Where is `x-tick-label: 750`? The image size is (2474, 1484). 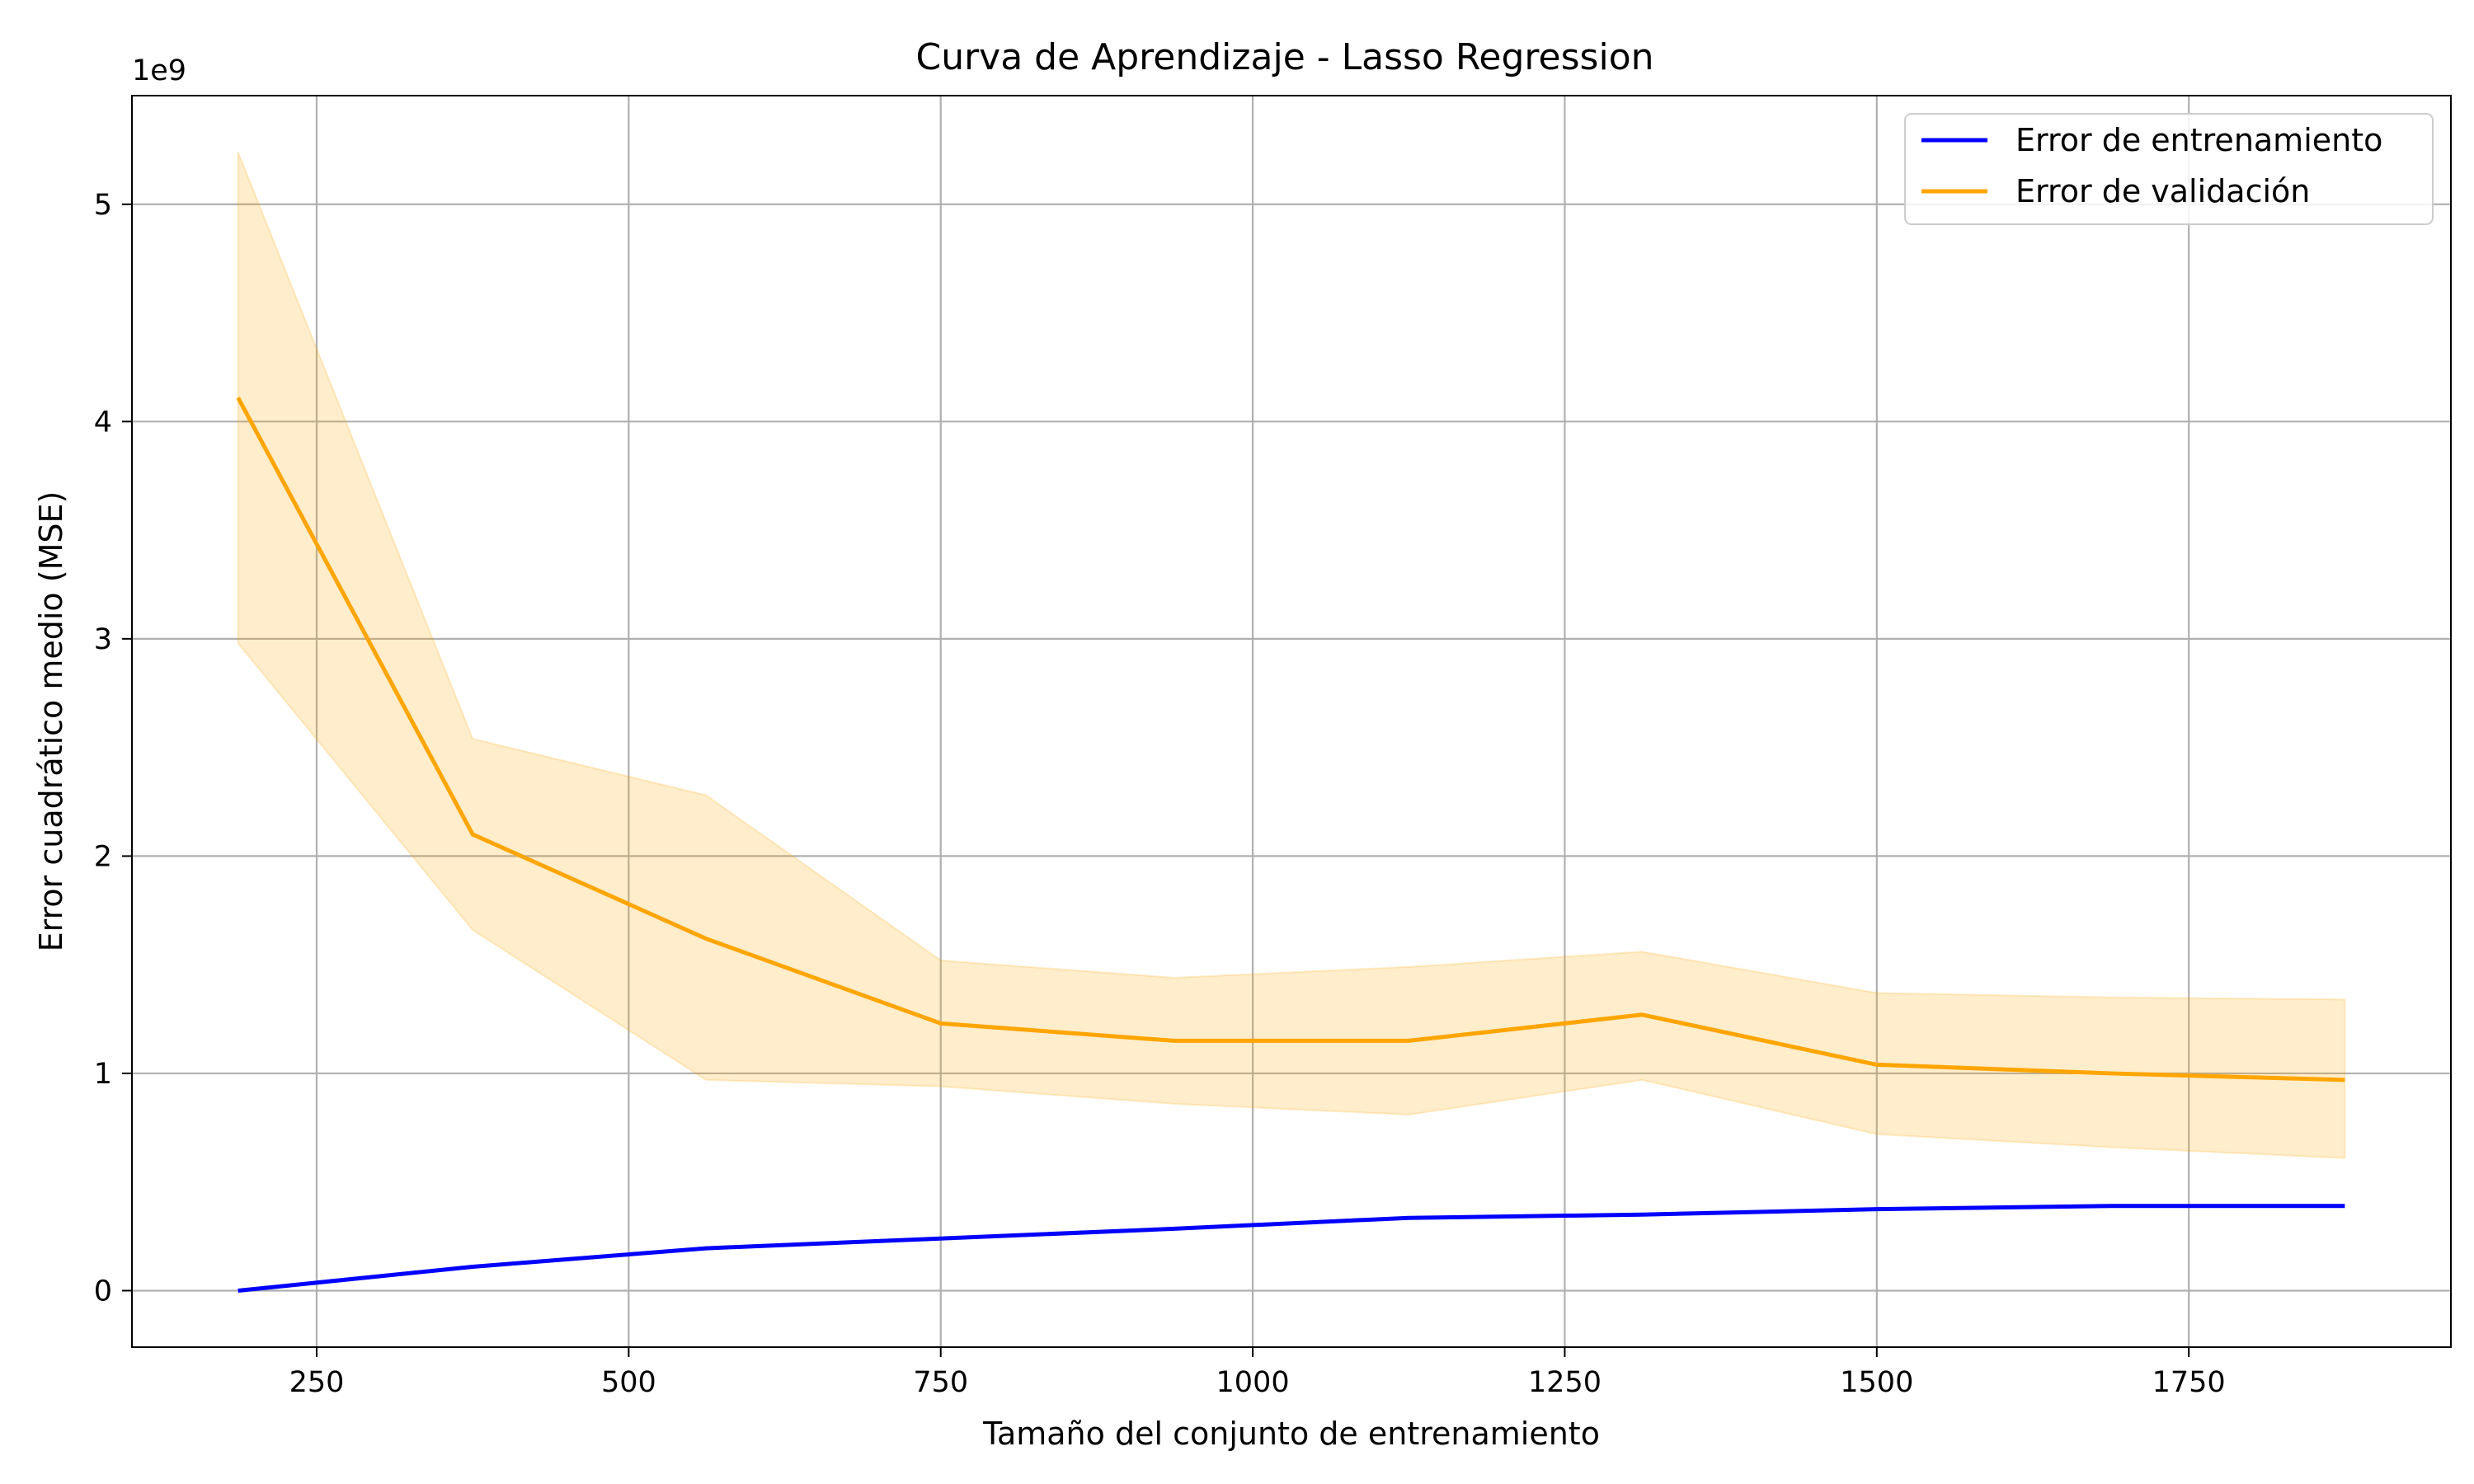 x-tick-label: 750 is located at coordinates (940, 1382).